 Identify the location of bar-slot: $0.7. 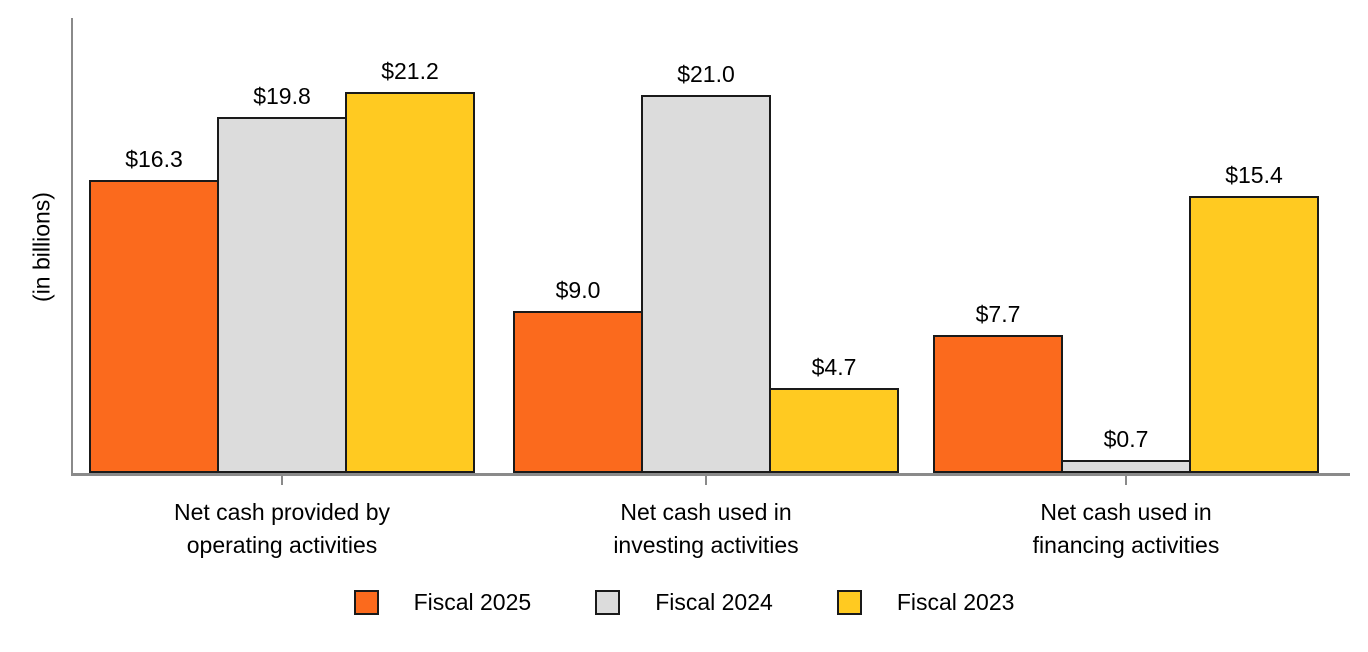
(1126, 245).